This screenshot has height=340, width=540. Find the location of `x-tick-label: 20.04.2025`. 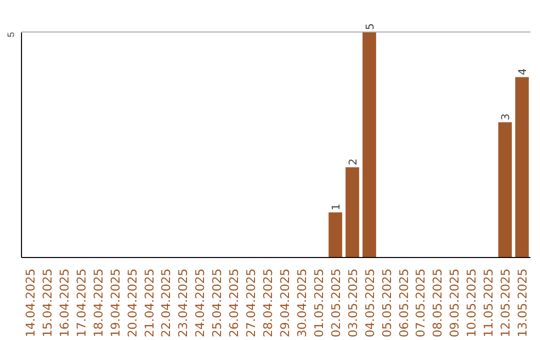

x-tick-label: 20.04.2025 is located at coordinates (132, 303).